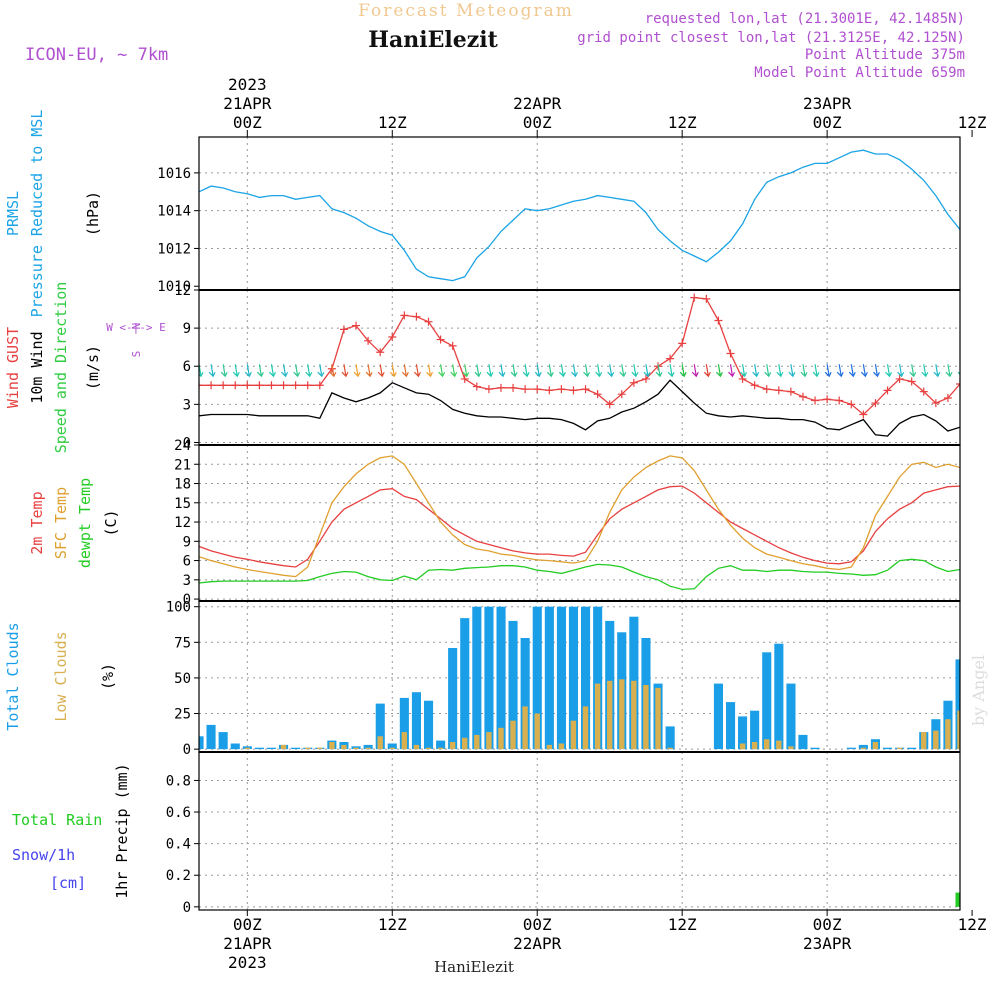 This screenshot has height=1000, width=1000. What do you see at coordinates (37, 367) in the screenshot?
I see `panel-label: 10m Wind` at bounding box center [37, 367].